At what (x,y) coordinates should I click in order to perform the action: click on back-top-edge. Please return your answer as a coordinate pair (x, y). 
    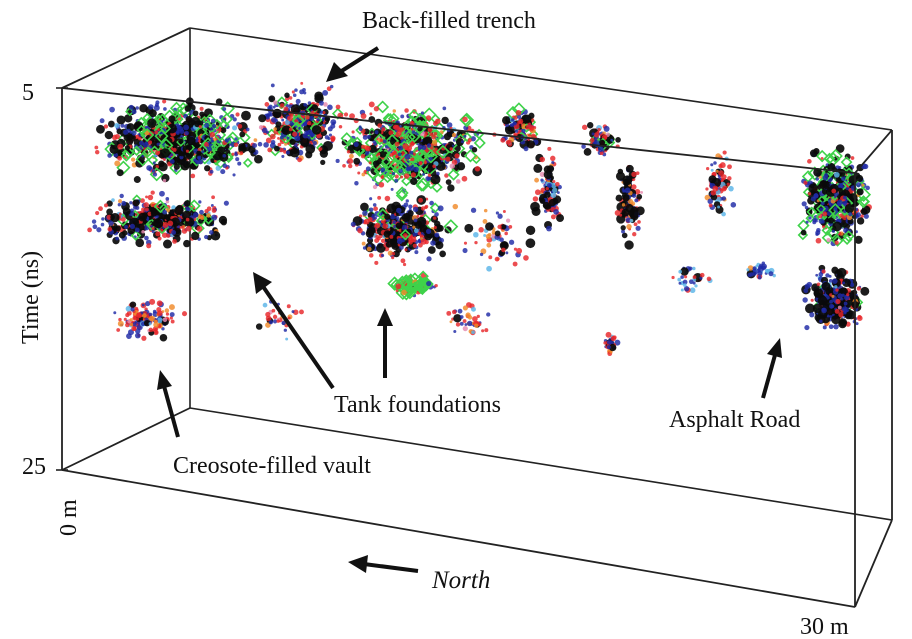
    Looking at the image, I should click on (541, 79).